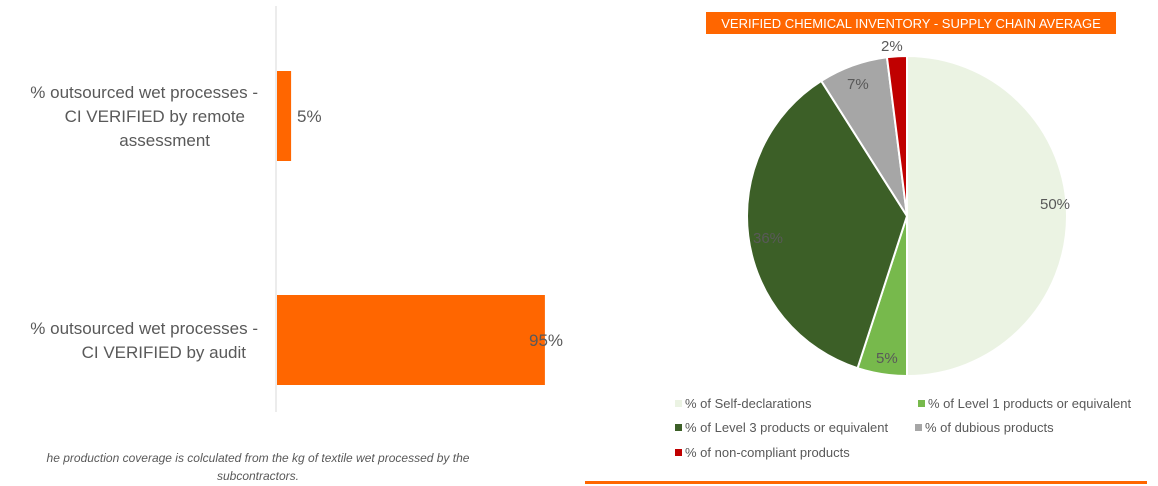  I want to click on pie-title-background, so click(911, 23).